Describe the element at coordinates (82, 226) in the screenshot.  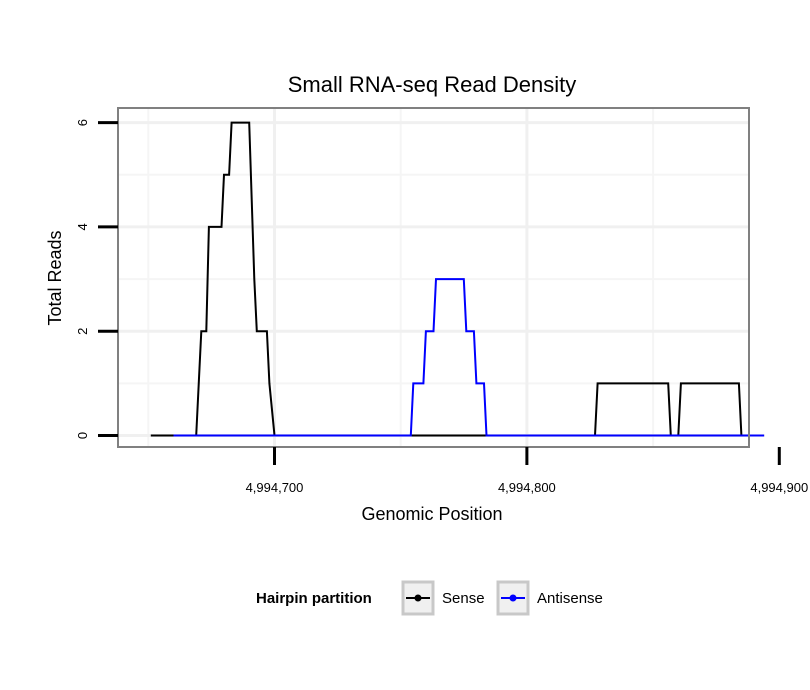
I see `y-tick-label: 4` at that location.